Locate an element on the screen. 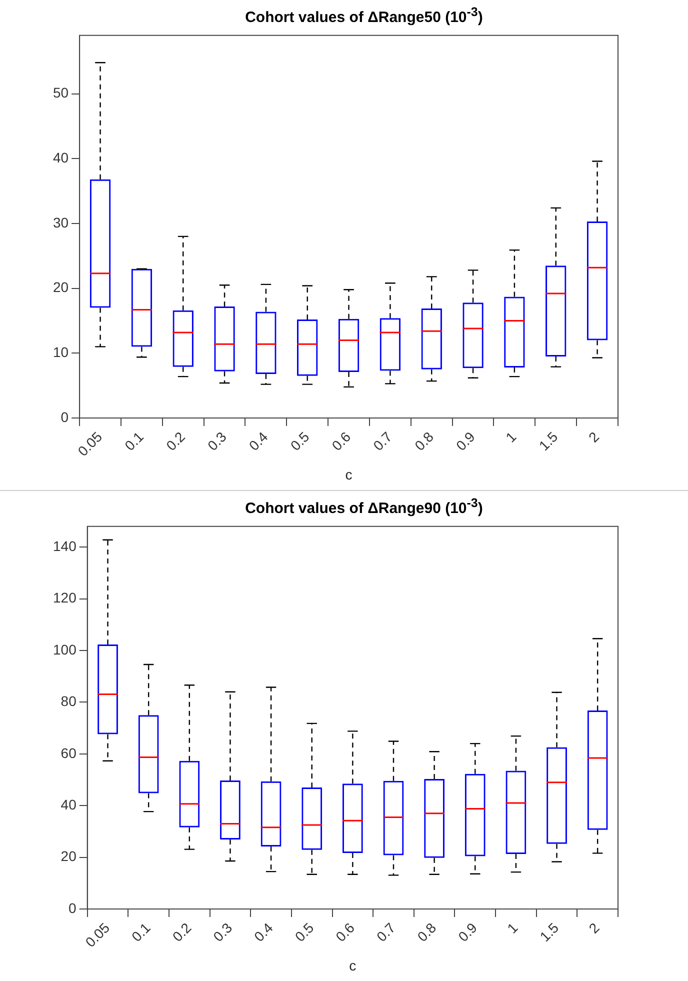 The width and height of the screenshot is (688, 981). chart-title: Cohort values of ΔRange90 (10$^{-3}$) is located at coordinates (364, 506).